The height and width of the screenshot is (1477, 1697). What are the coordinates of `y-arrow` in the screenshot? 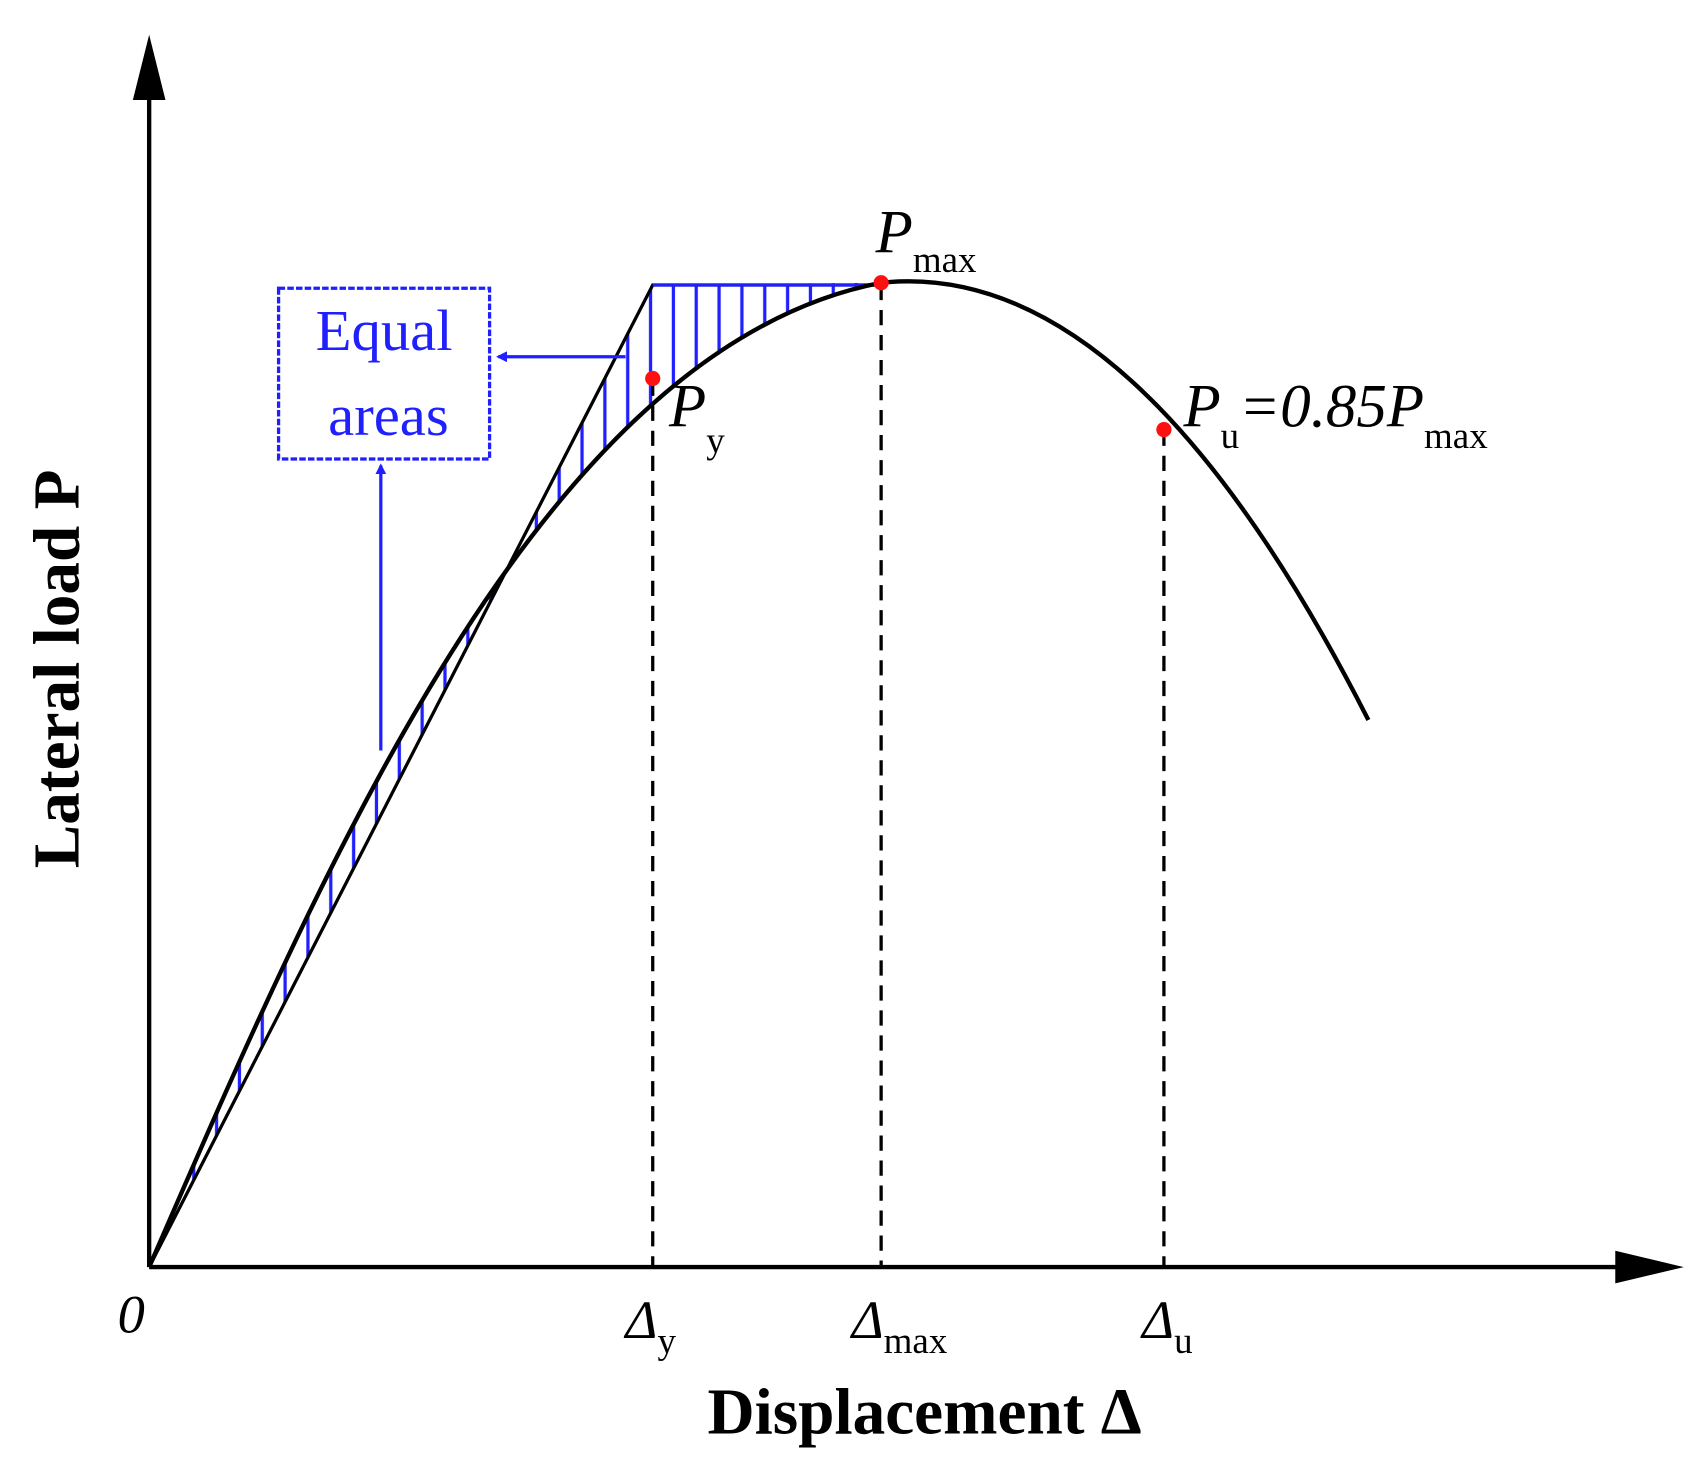 It's located at (149, 67).